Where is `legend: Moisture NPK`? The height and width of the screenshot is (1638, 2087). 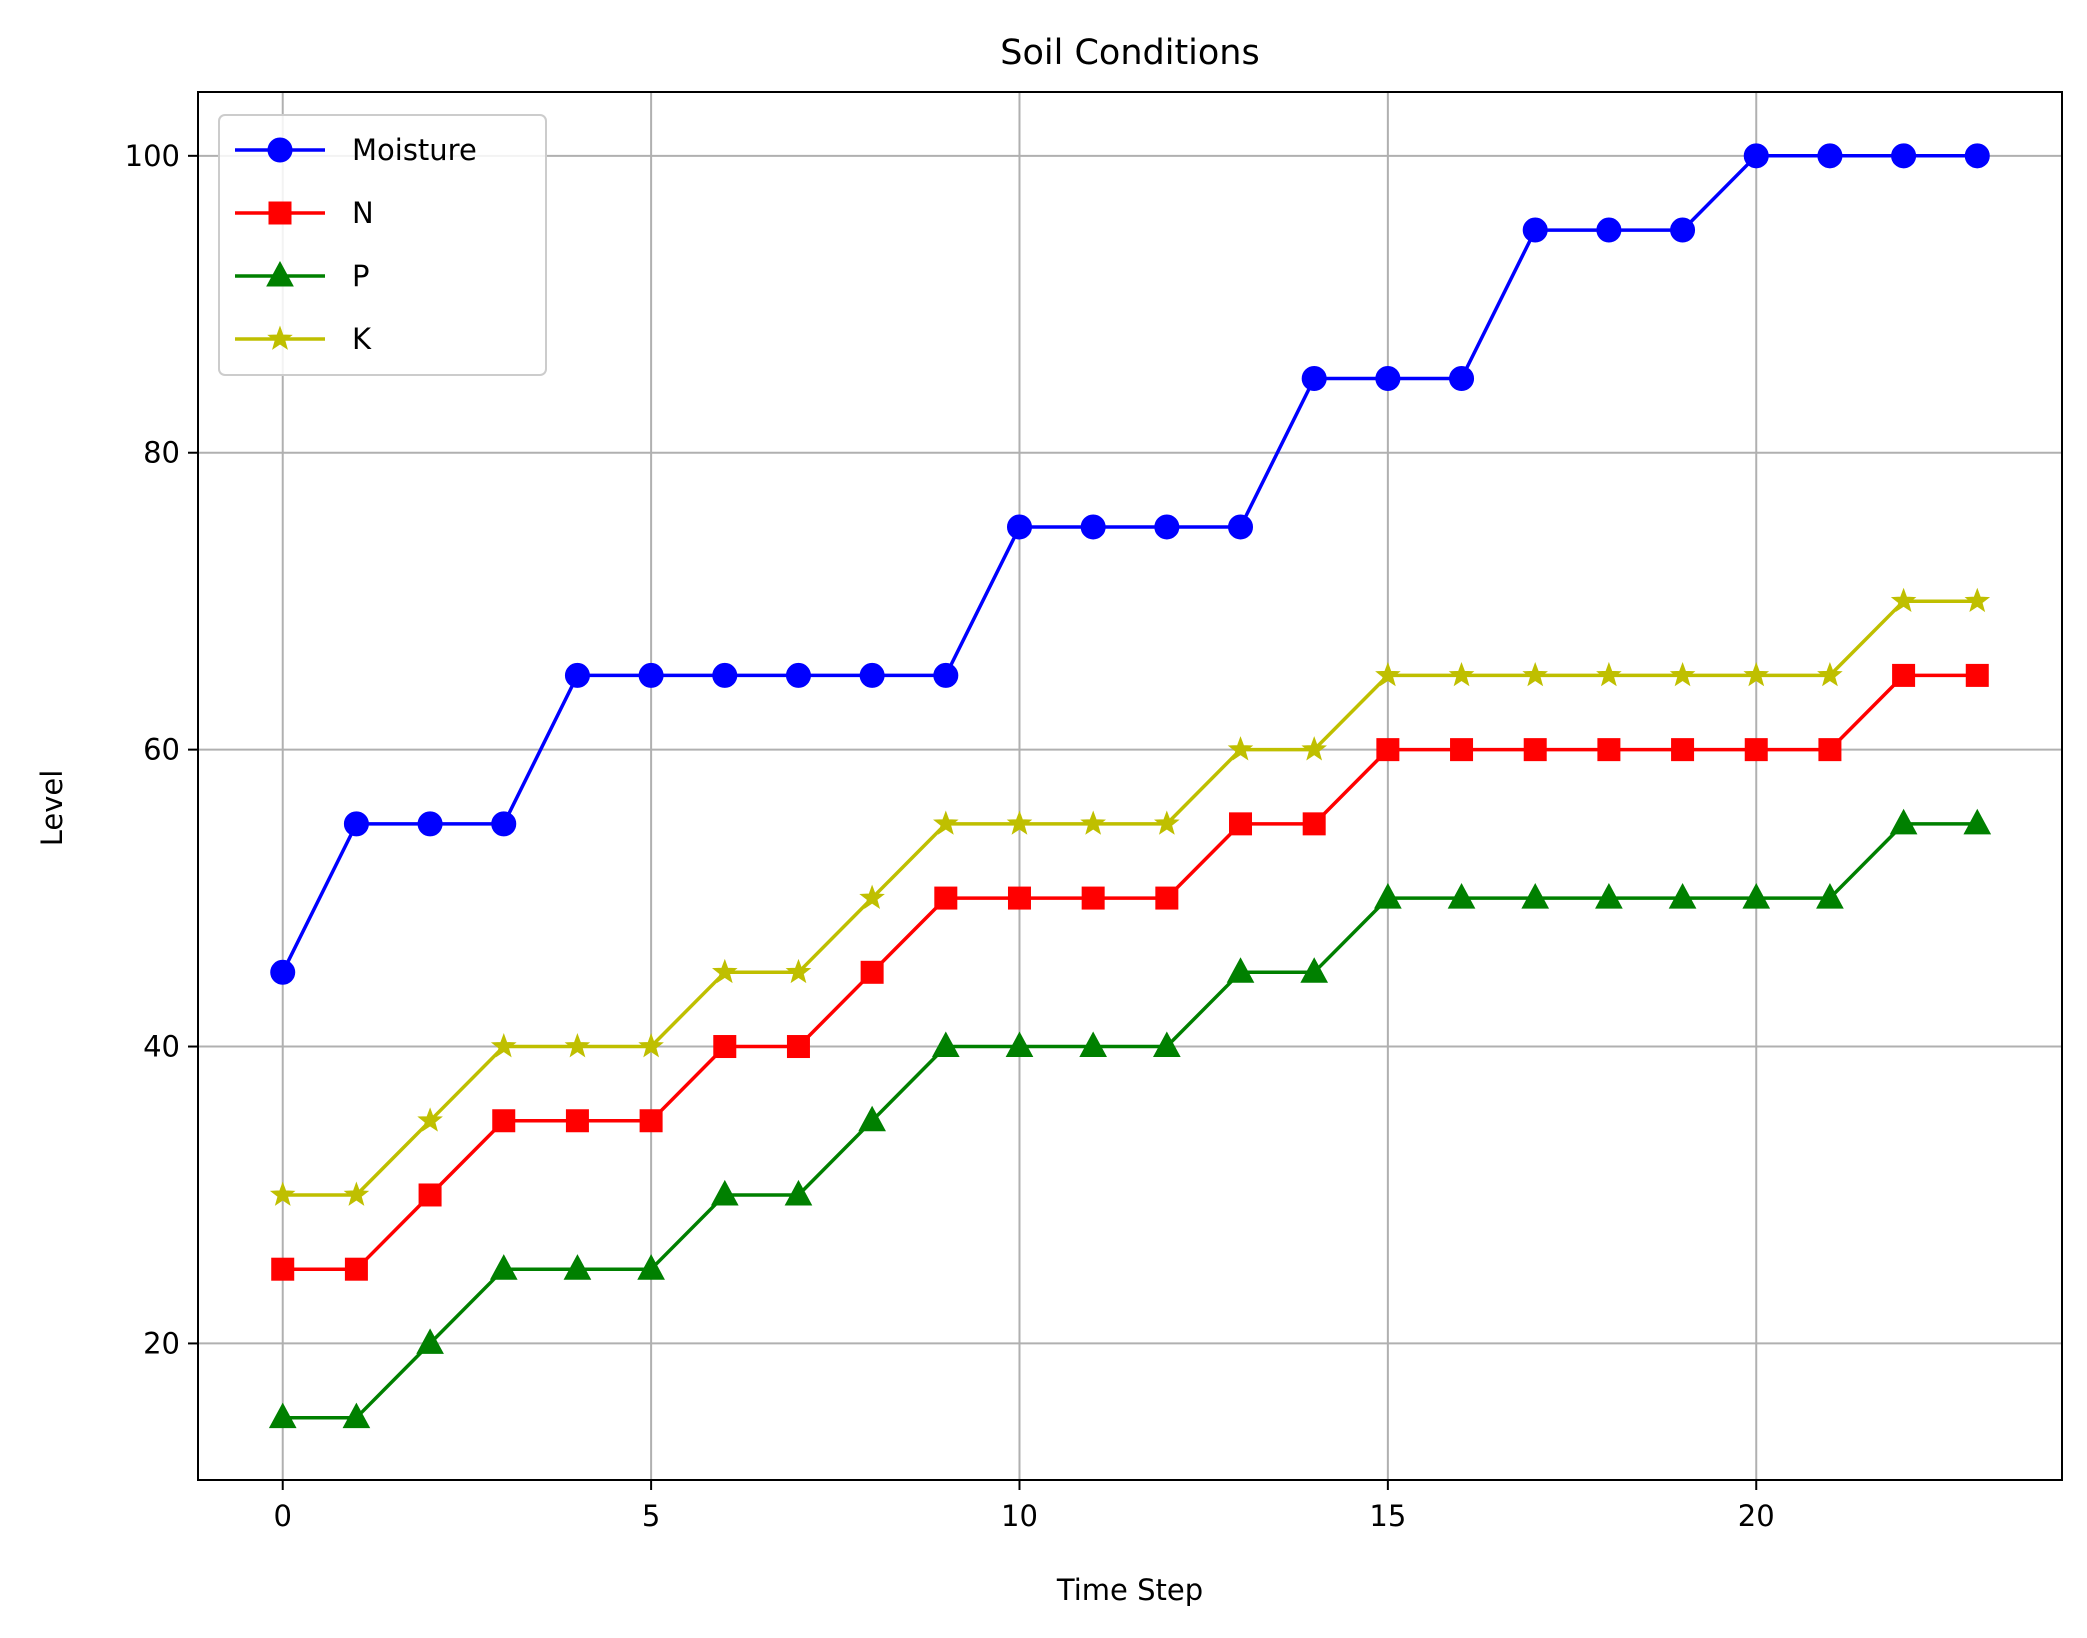
legend: Moisture NPK is located at coordinates (382, 245).